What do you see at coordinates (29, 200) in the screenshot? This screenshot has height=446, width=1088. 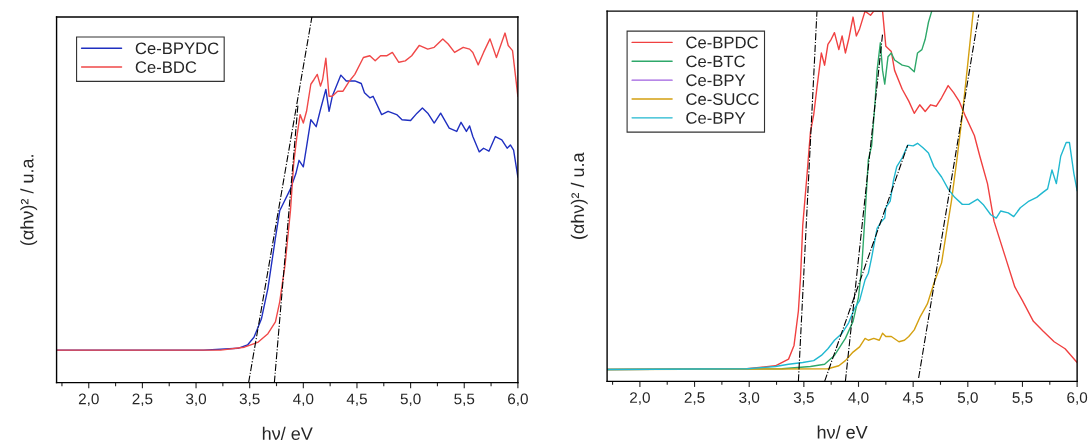 I see `y-axis-title: (αhν)² / u.a.` at bounding box center [29, 200].